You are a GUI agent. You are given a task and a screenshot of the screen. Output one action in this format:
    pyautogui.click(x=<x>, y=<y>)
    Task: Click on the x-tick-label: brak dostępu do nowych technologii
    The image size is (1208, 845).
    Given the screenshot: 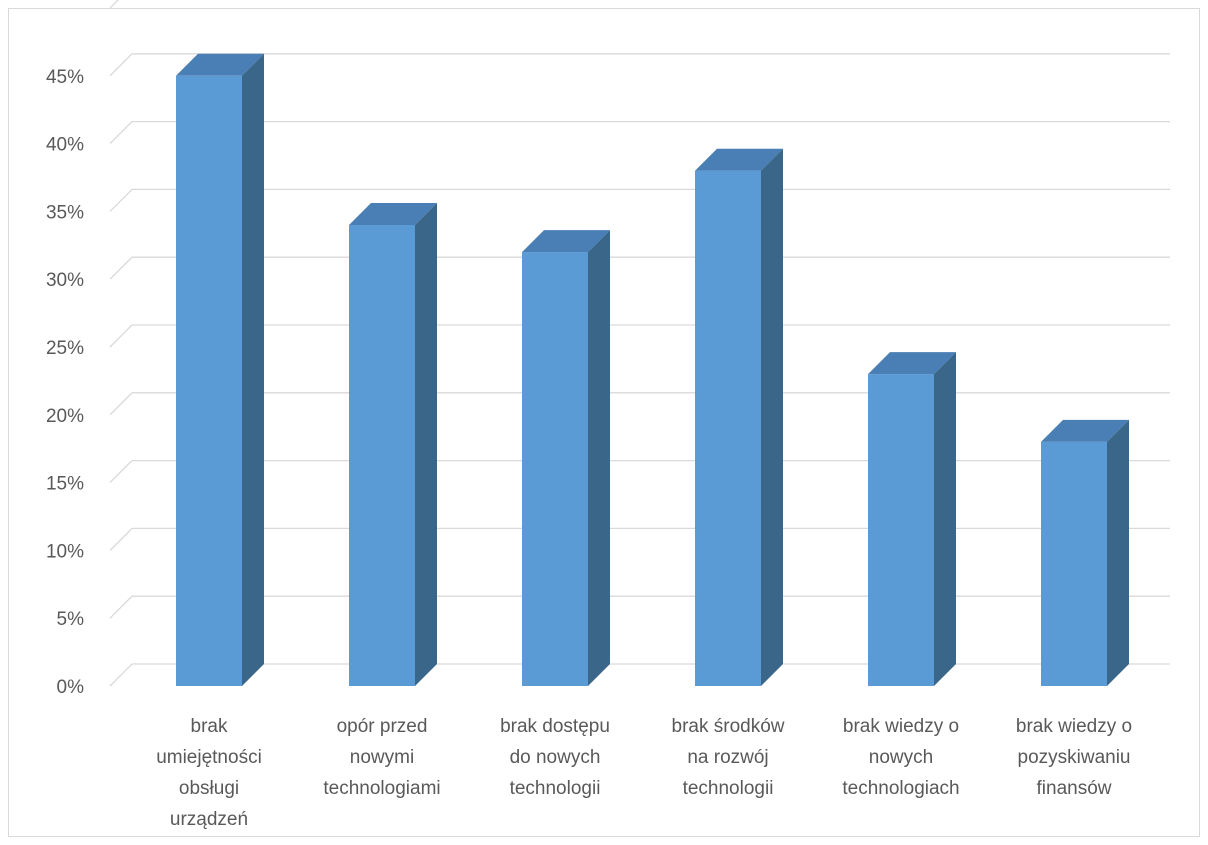 What is the action you would take?
    pyautogui.click(x=555, y=757)
    